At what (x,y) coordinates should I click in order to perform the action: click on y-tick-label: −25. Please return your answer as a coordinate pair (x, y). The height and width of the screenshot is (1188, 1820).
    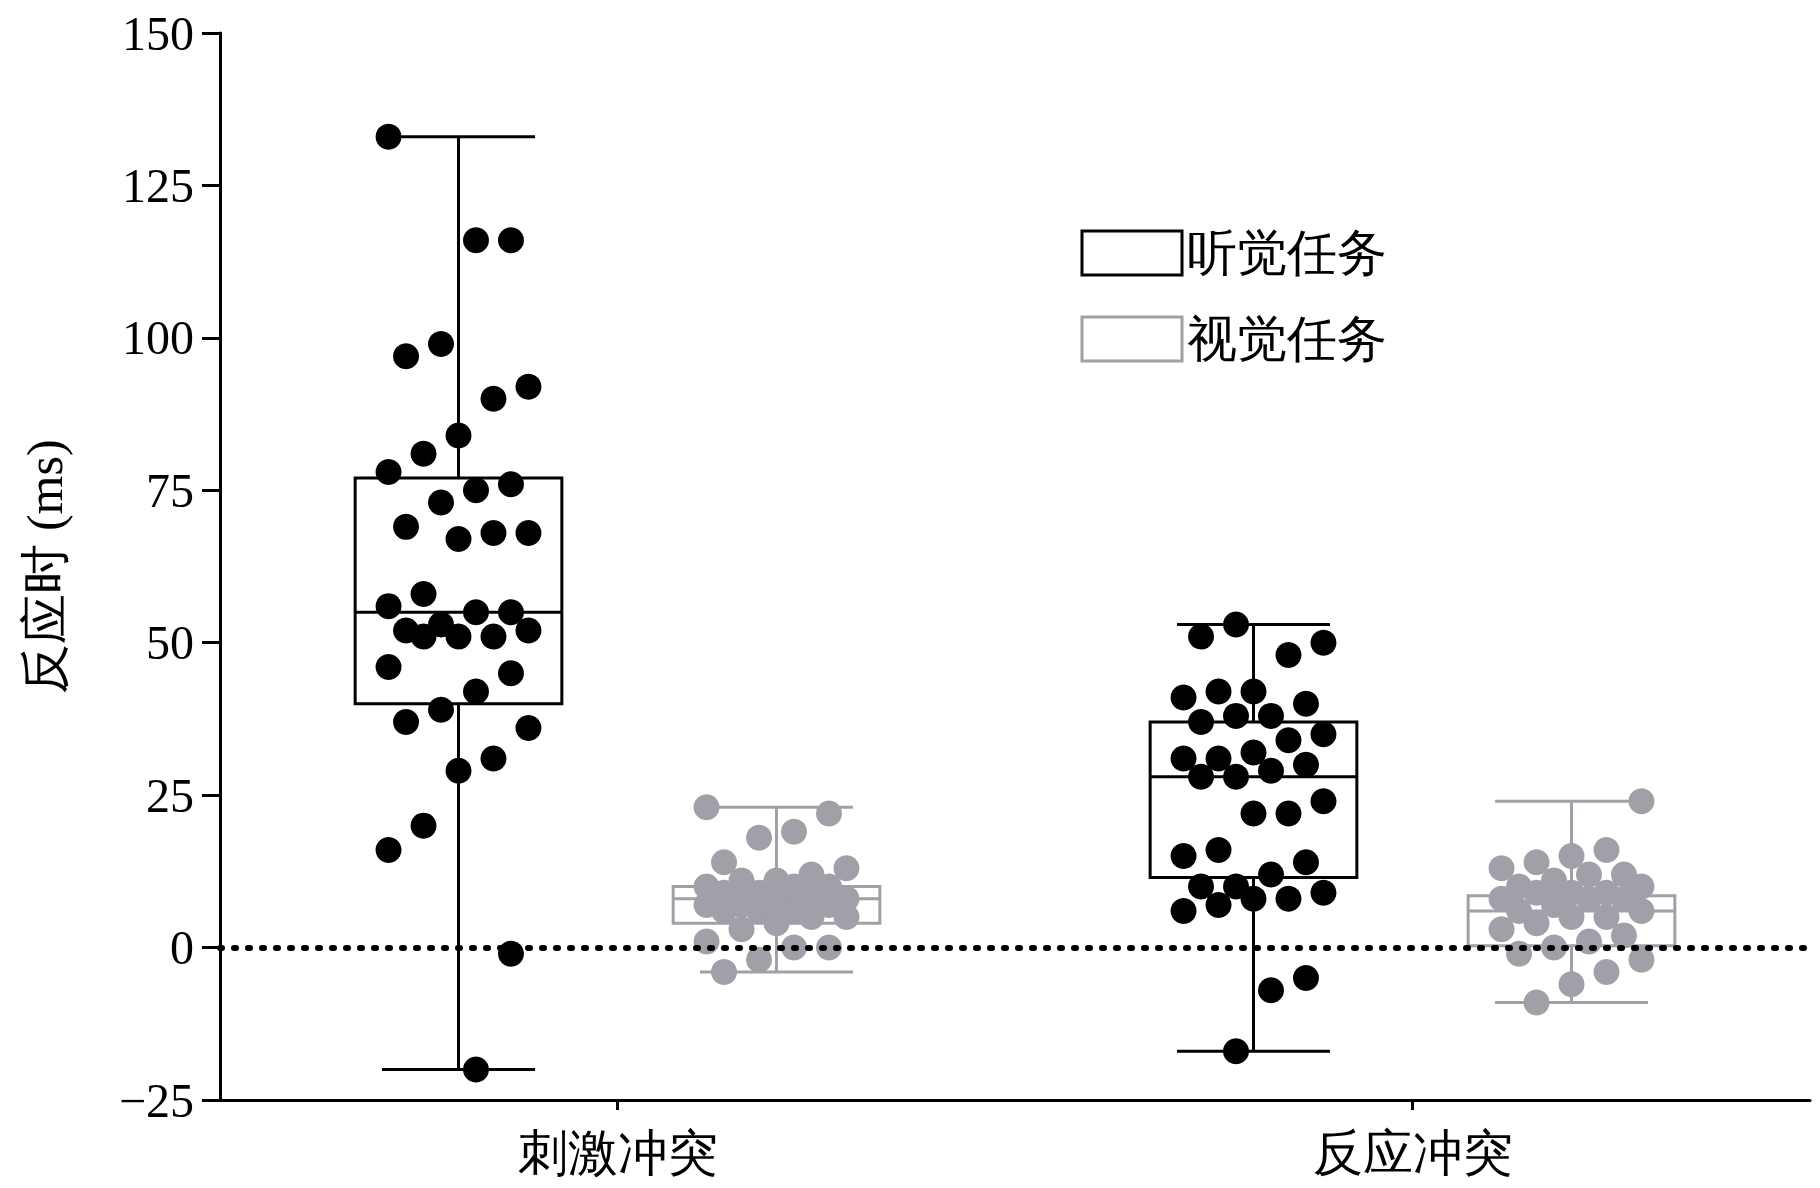
    Looking at the image, I should click on (156, 1100).